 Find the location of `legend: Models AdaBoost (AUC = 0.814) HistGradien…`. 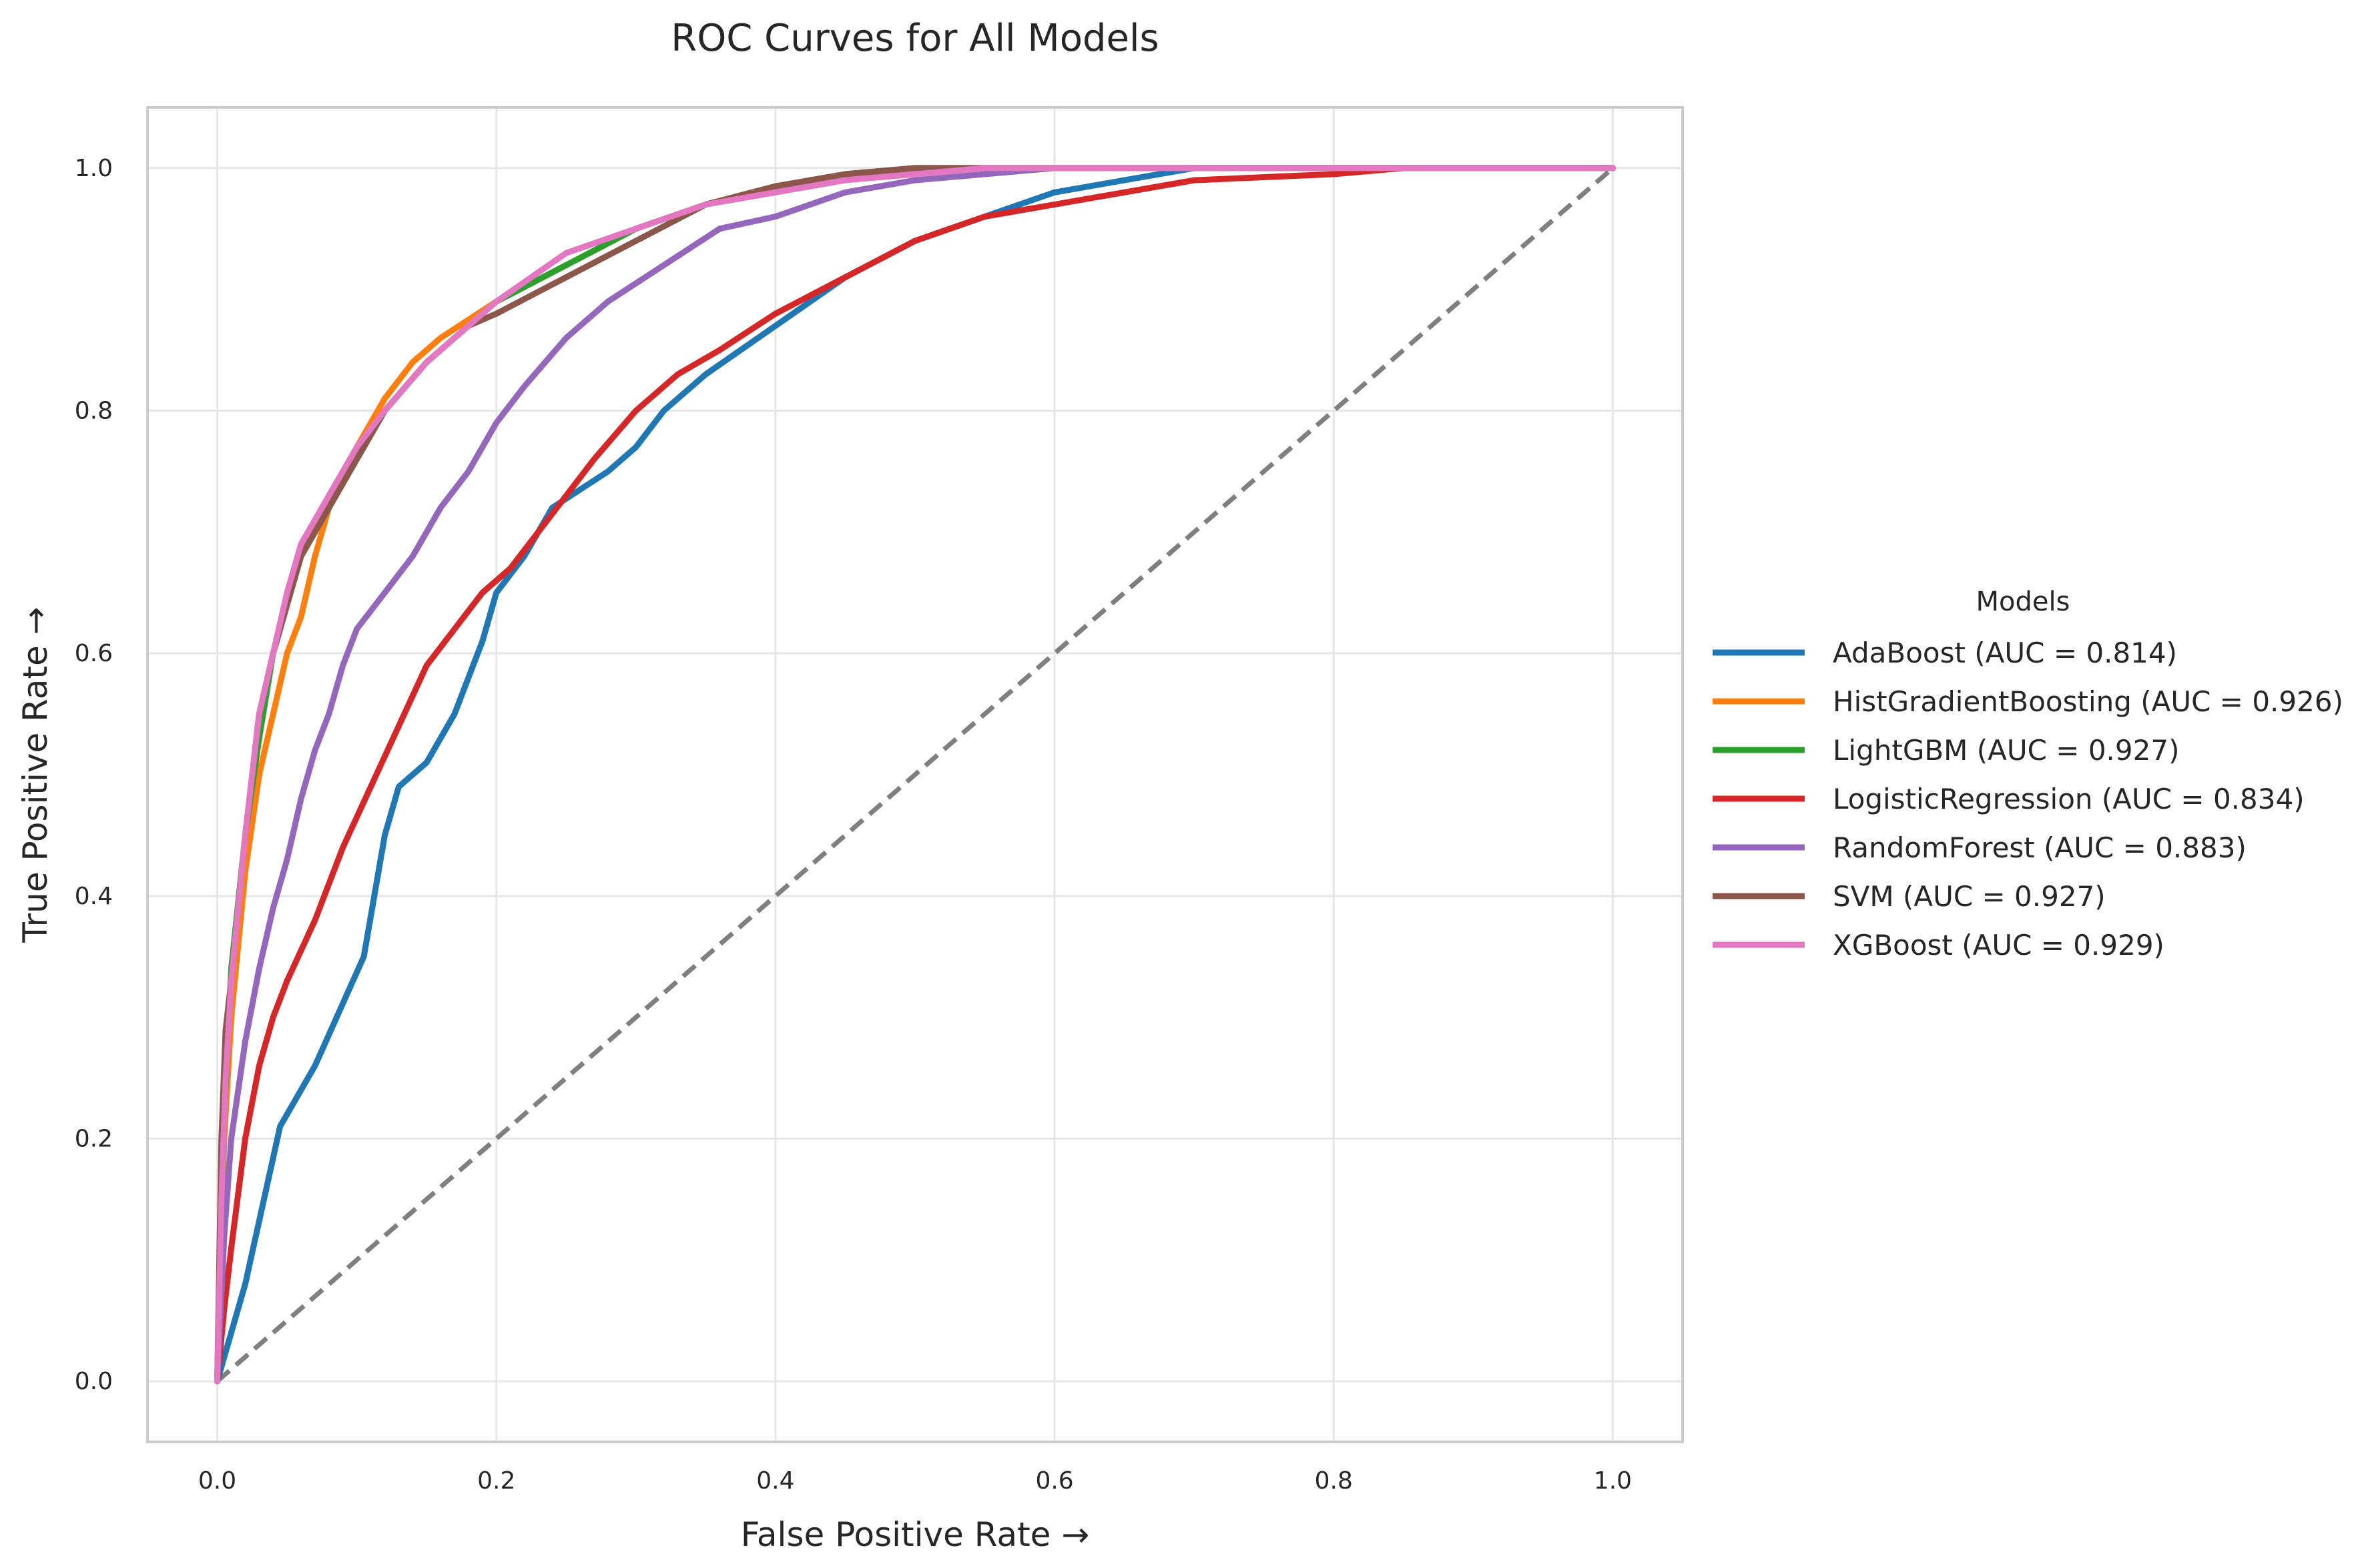

legend: Models AdaBoost (AUC = 0.814) HistGradien… is located at coordinates (2028, 774).